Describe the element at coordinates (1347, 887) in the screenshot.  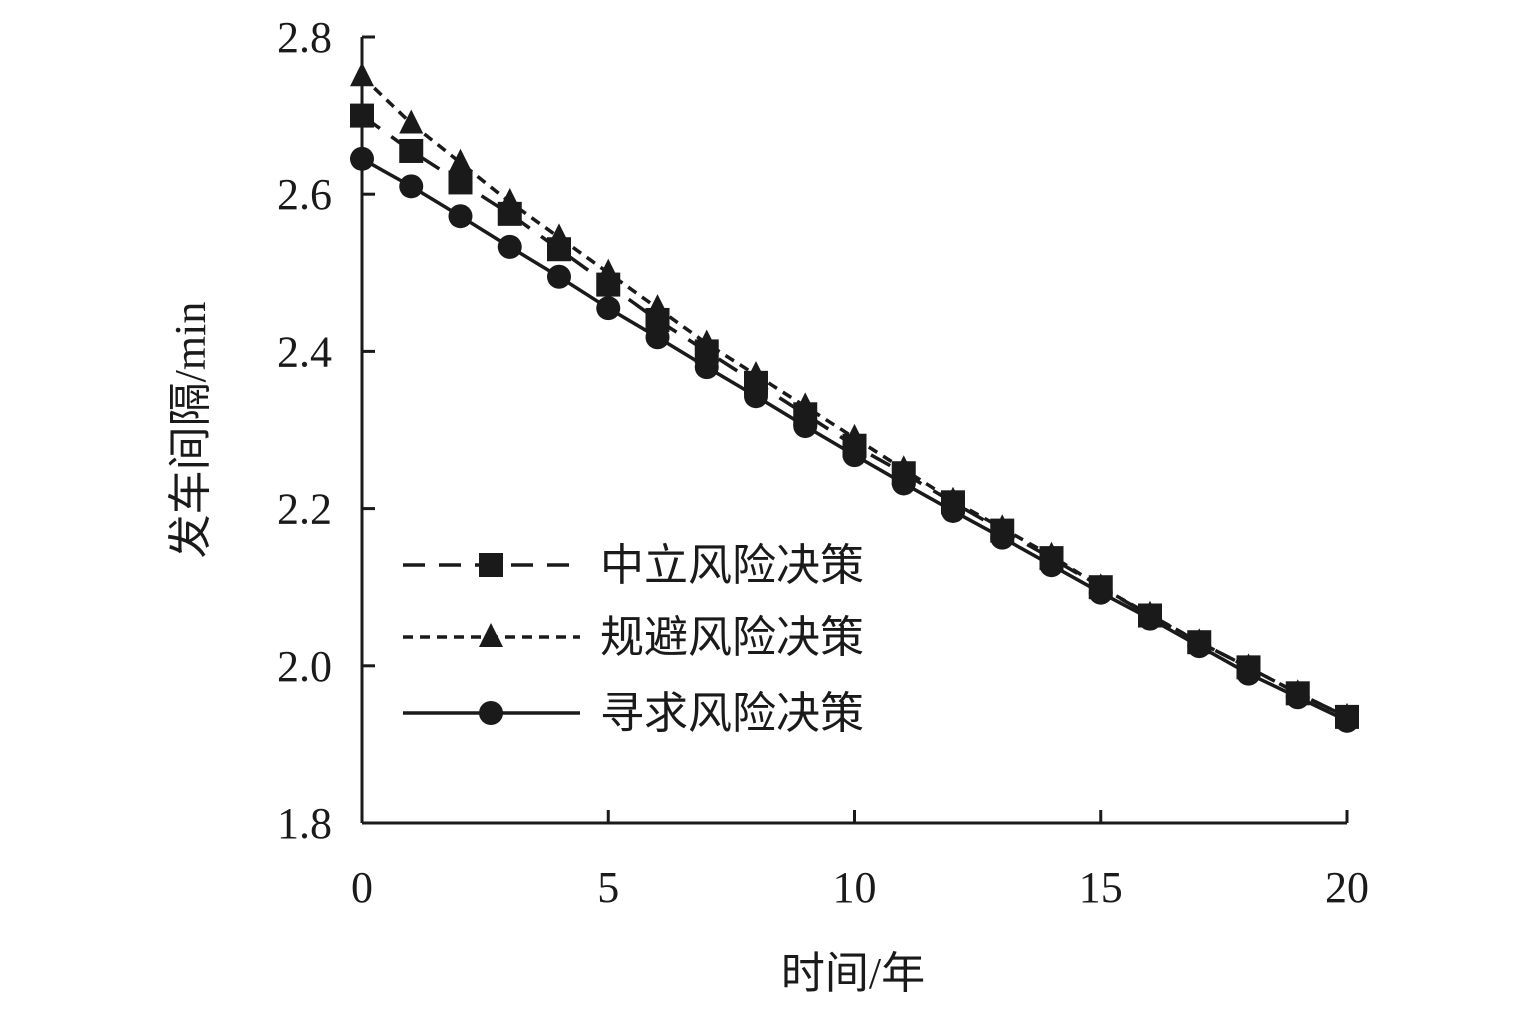
I see `x-tick-label: 20` at that location.